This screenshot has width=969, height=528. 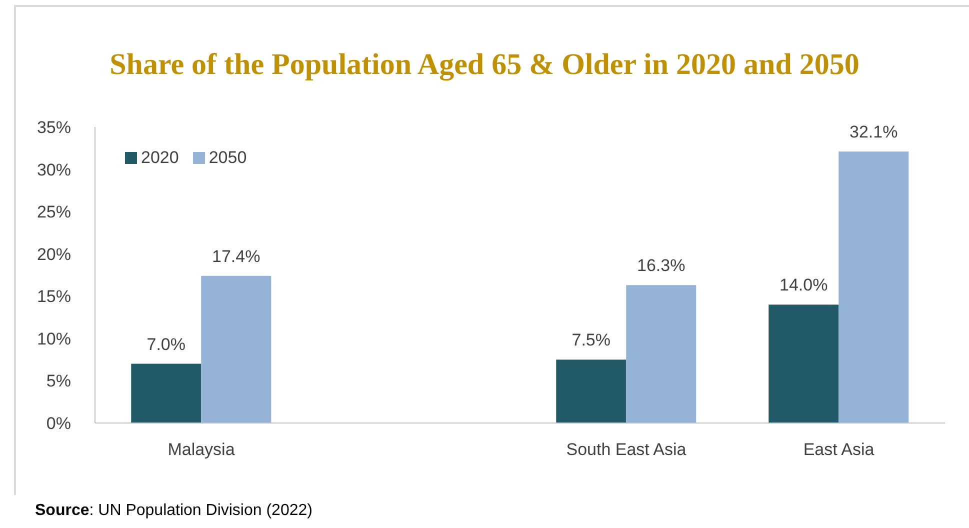 What do you see at coordinates (626, 450) in the screenshot?
I see `x-tick-label: South East Asia` at bounding box center [626, 450].